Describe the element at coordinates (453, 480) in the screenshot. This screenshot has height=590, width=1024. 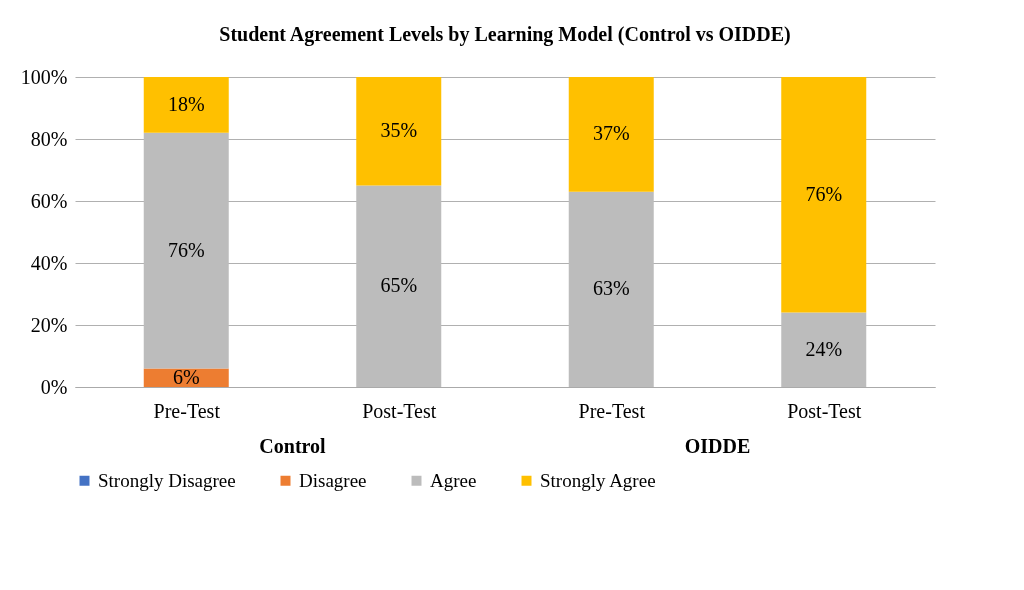
I see `legend-label: Agree` at that location.